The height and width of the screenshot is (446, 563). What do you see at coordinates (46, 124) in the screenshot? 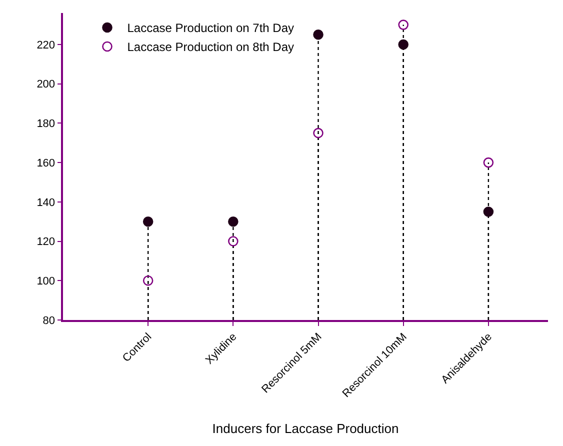
I see `y-tick-label: 180` at bounding box center [46, 124].